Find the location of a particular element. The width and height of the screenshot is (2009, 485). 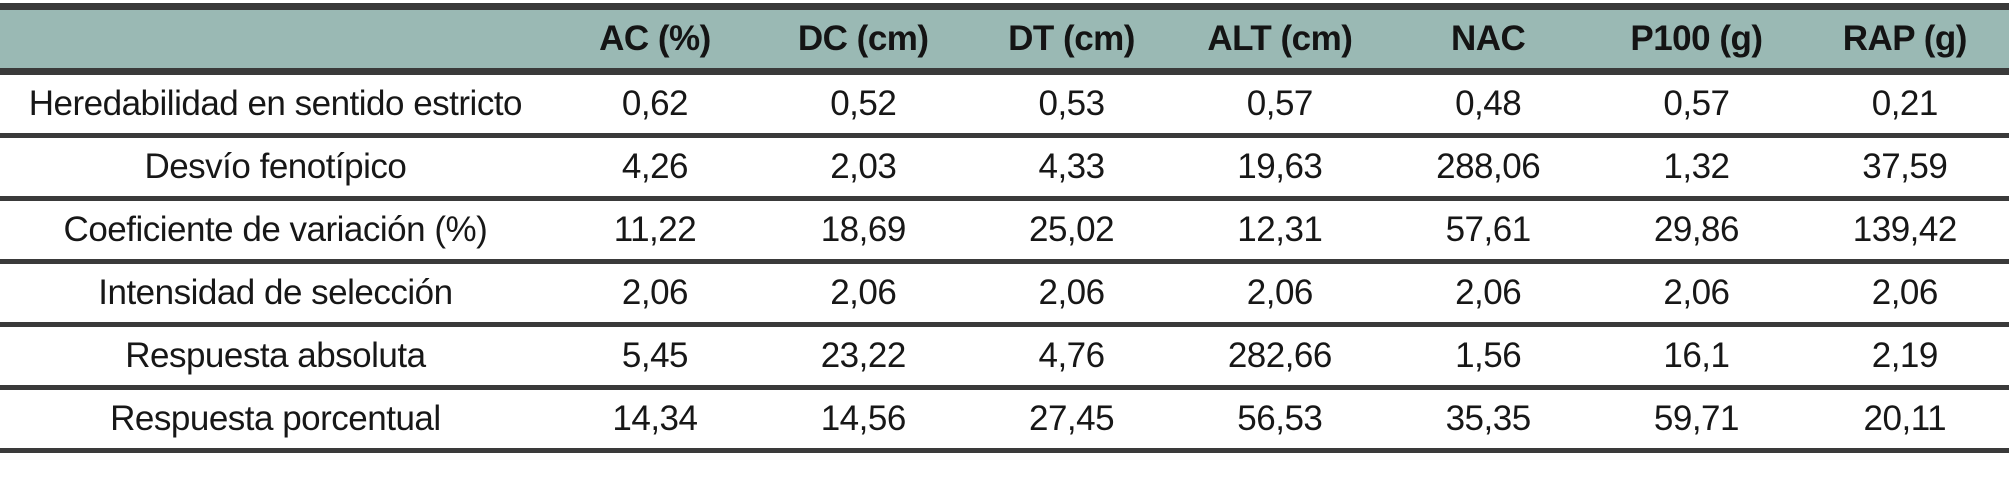

cell-value: 2,19 is located at coordinates (1904, 357).